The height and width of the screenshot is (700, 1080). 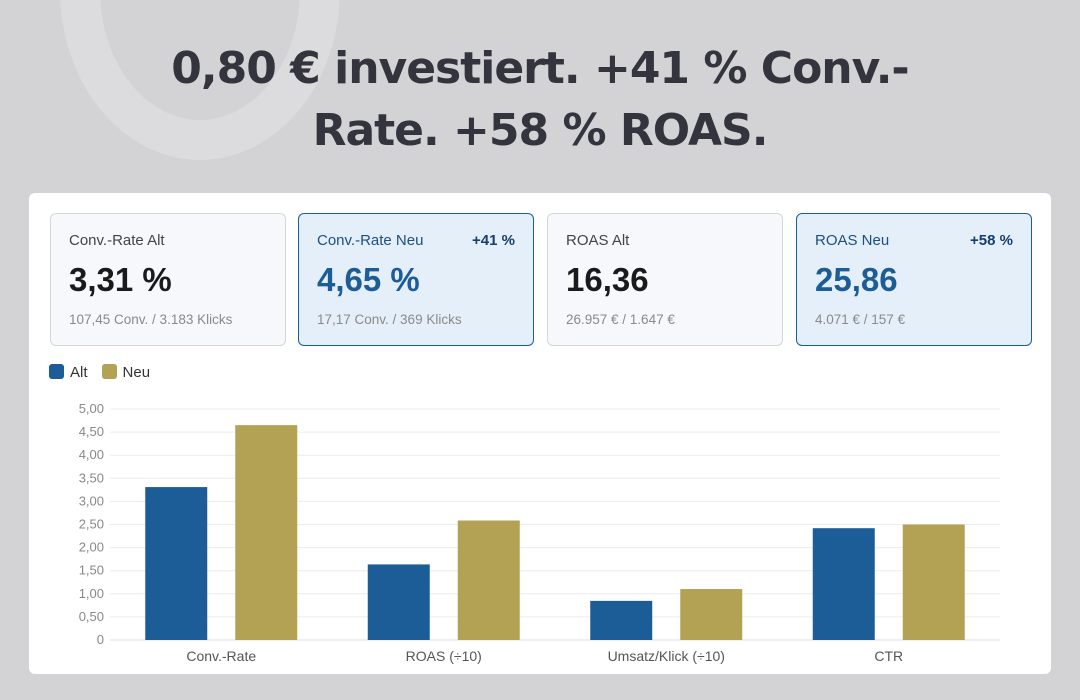 What do you see at coordinates (620, 319) in the screenshot?
I see `kpi-sub: 26.957 € / 1.647 €` at bounding box center [620, 319].